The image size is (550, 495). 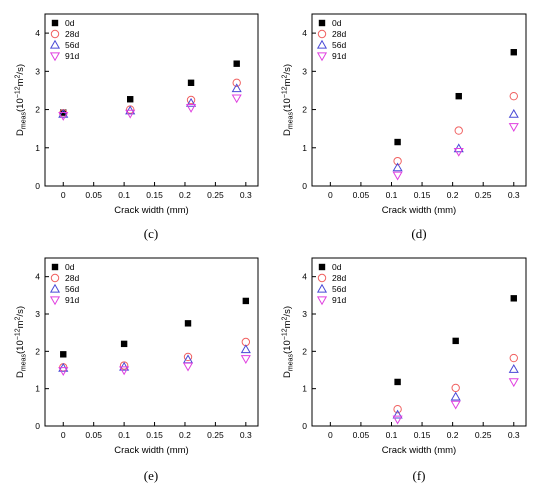 What do you see at coordinates (419, 475) in the screenshot?
I see `panel-label: (f)` at bounding box center [419, 475].